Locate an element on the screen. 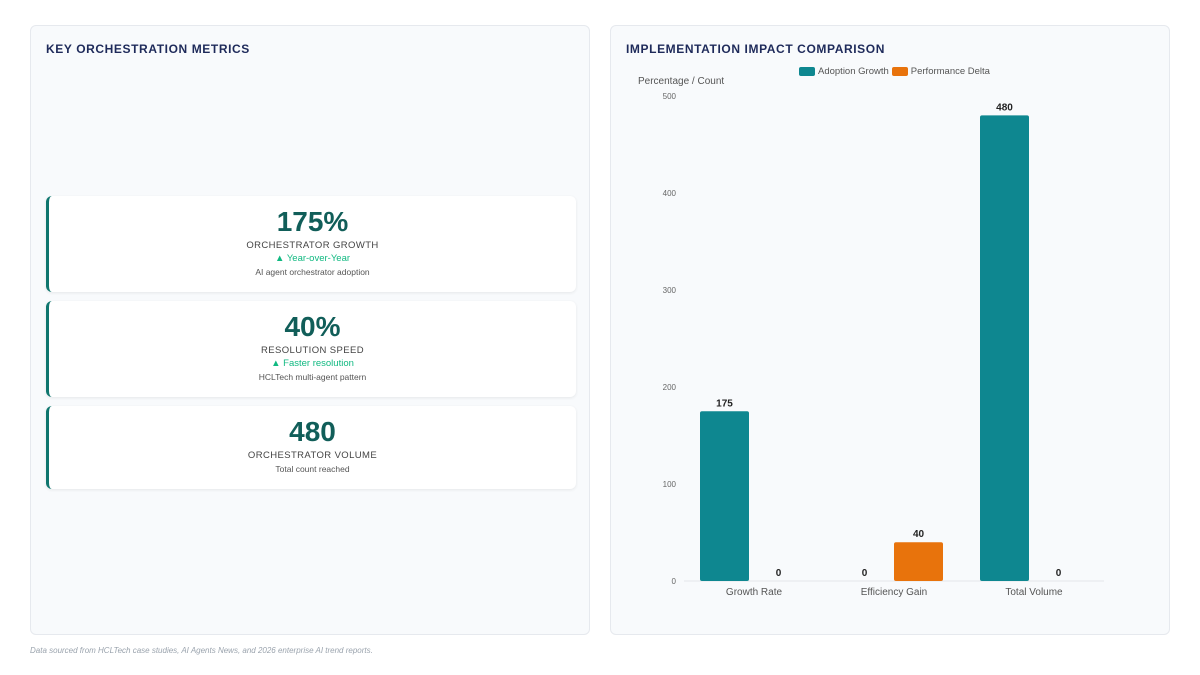 Image resolution: width=1200 pixels, height=675 pixels. metric-label: ORCHESTRATOR GROWTH is located at coordinates (312, 245).